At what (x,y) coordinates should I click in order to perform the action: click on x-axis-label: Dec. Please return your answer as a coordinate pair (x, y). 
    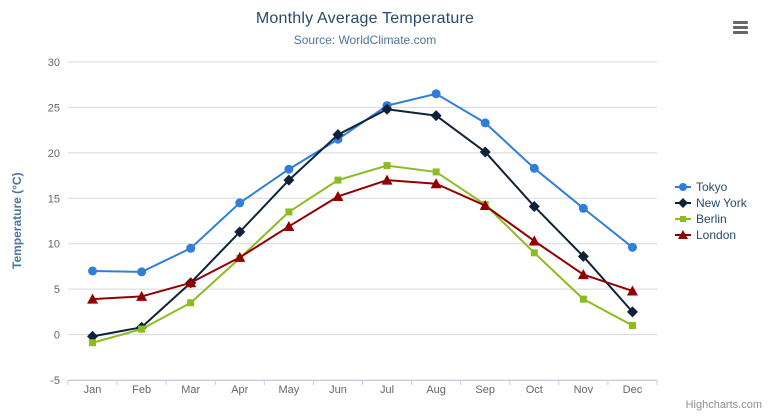
    Looking at the image, I should click on (633, 390).